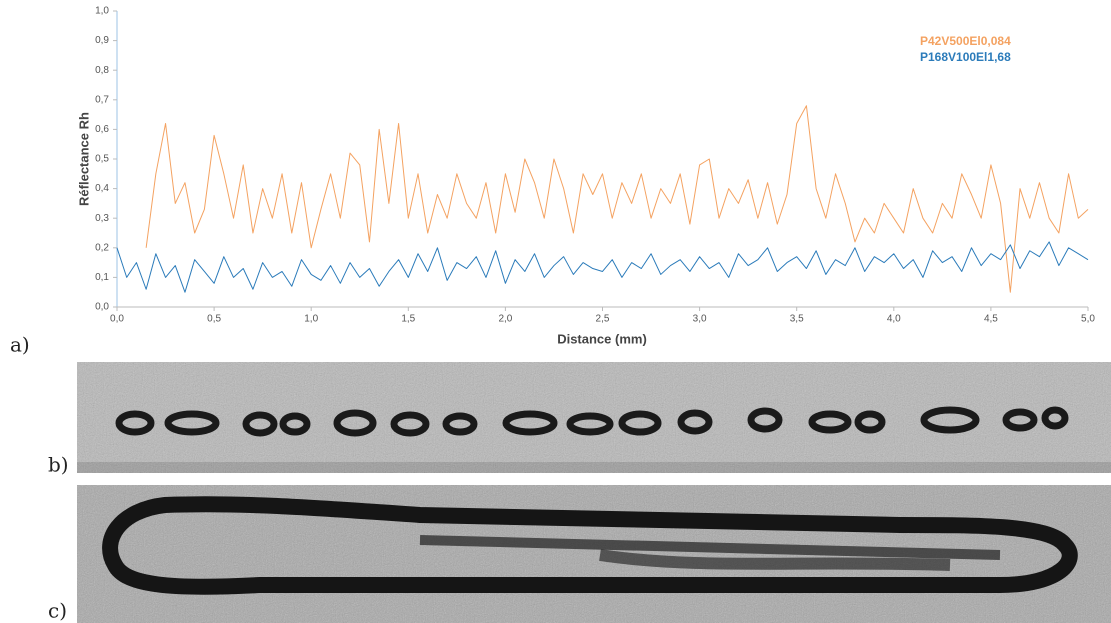 The width and height of the screenshot is (1111, 623). I want to click on x-tick-label: 2,5, so click(603, 319).